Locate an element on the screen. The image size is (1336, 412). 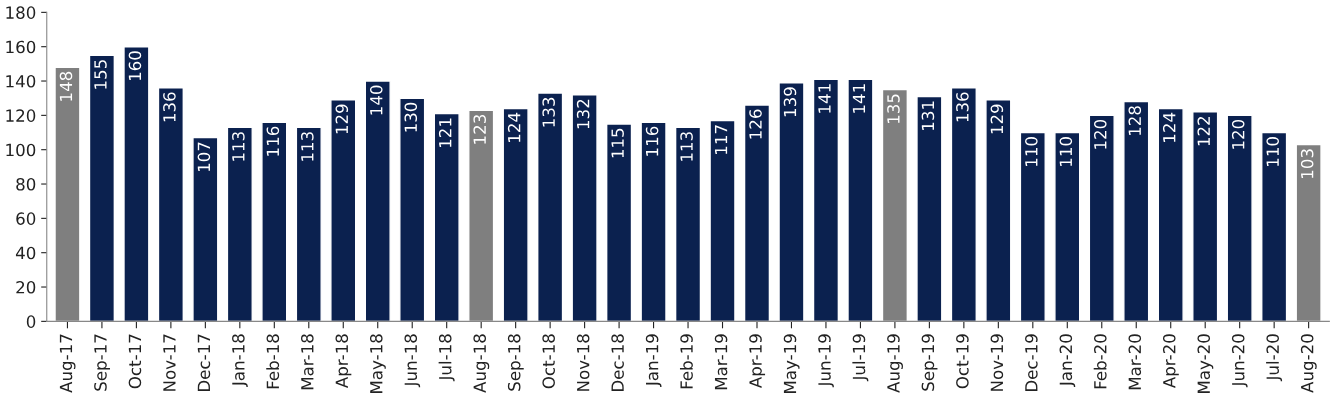
x-tick-label: Jul-20 is located at coordinates (1274, 358).